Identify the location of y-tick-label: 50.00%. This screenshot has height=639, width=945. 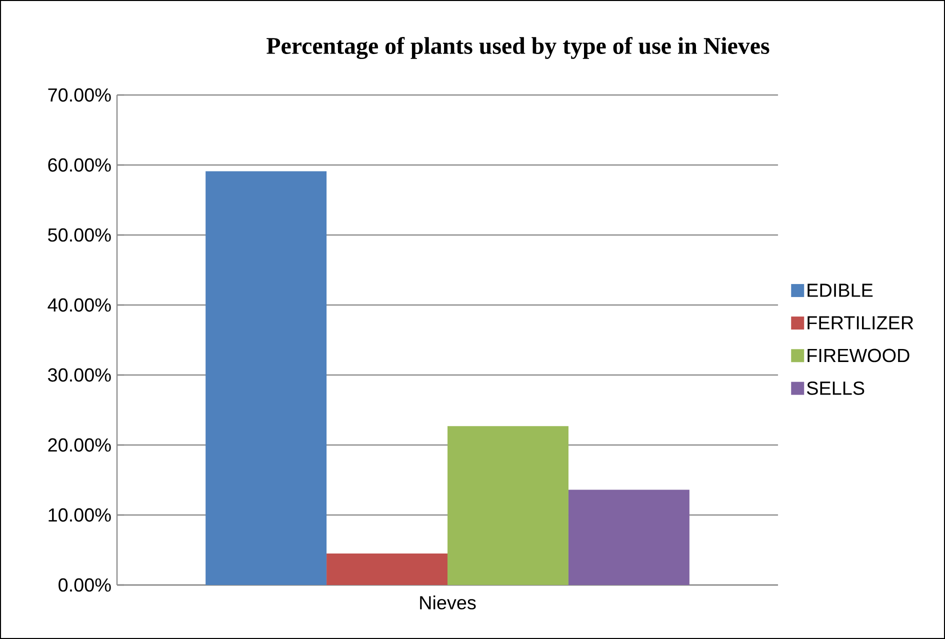
(79, 235).